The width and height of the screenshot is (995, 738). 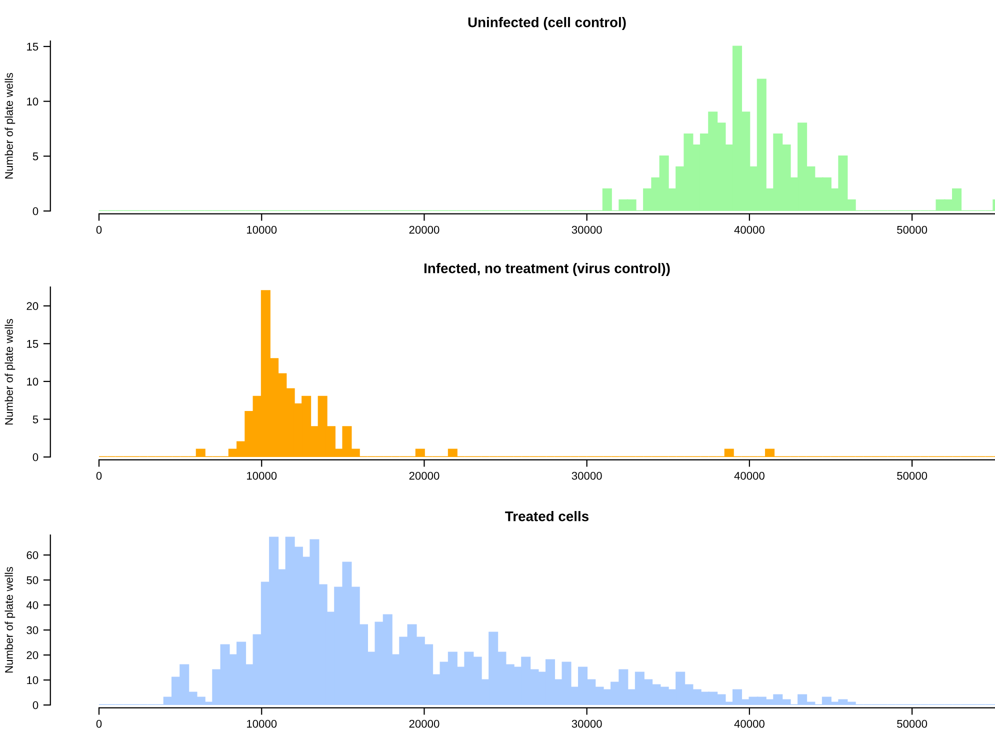 What do you see at coordinates (547, 269) in the screenshot?
I see `chart-title: Infected, no treatment (virus control))` at bounding box center [547, 269].